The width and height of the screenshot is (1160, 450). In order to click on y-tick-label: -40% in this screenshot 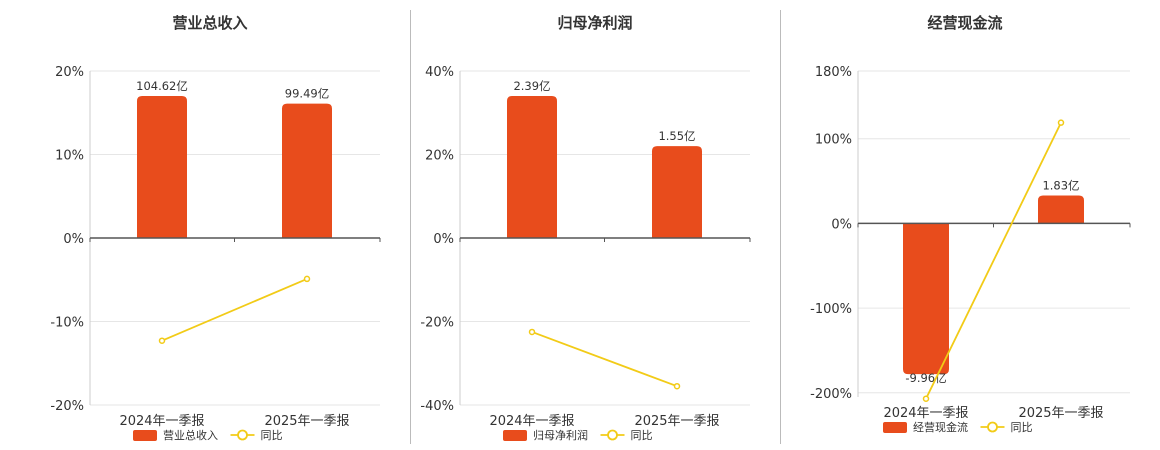, I will do `click(437, 406)`.